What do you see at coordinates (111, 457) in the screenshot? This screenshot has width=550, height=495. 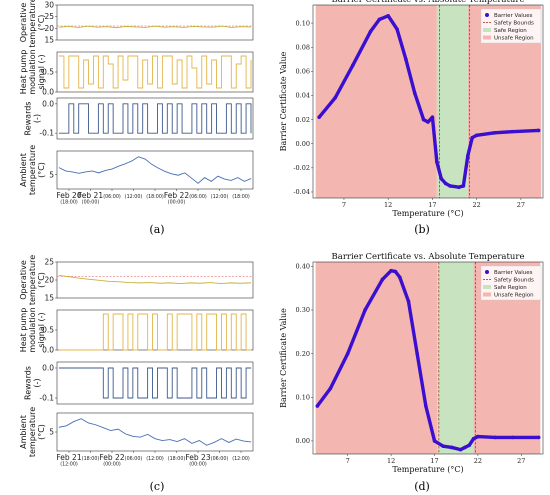 I see `x-tick-label: Feb 22` at bounding box center [111, 457].